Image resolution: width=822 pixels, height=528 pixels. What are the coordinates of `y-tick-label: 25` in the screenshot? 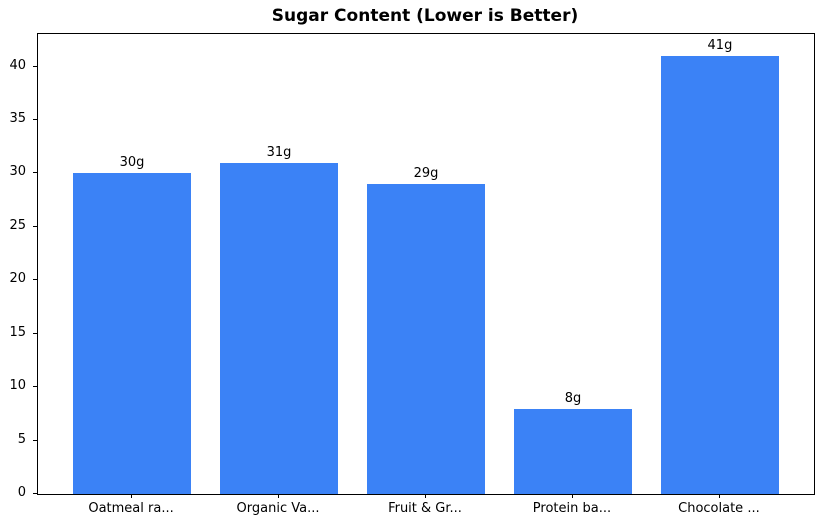 It's located at (17, 225).